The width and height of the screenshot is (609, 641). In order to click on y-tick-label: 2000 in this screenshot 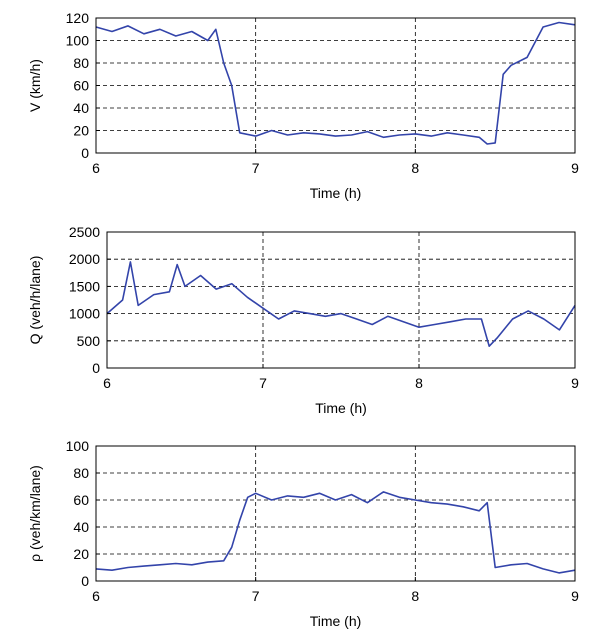, I will do `click(84, 259)`.